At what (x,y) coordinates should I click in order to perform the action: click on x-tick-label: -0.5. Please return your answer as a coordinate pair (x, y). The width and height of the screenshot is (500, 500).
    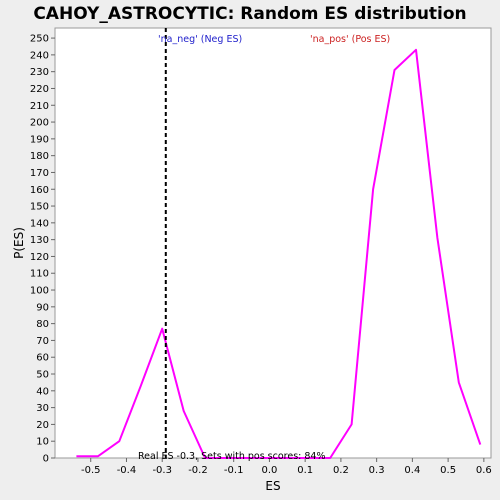
    Looking at the image, I should click on (91, 470).